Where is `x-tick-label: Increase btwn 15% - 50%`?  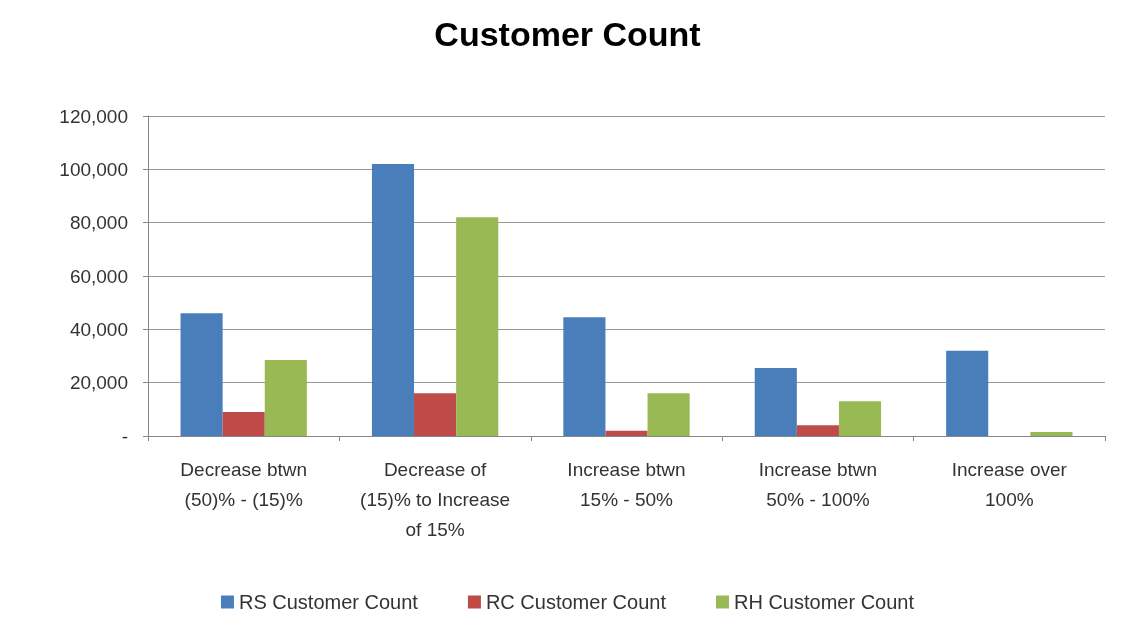
x-tick-label: Increase btwn 15% - 50% is located at coordinates (626, 484).